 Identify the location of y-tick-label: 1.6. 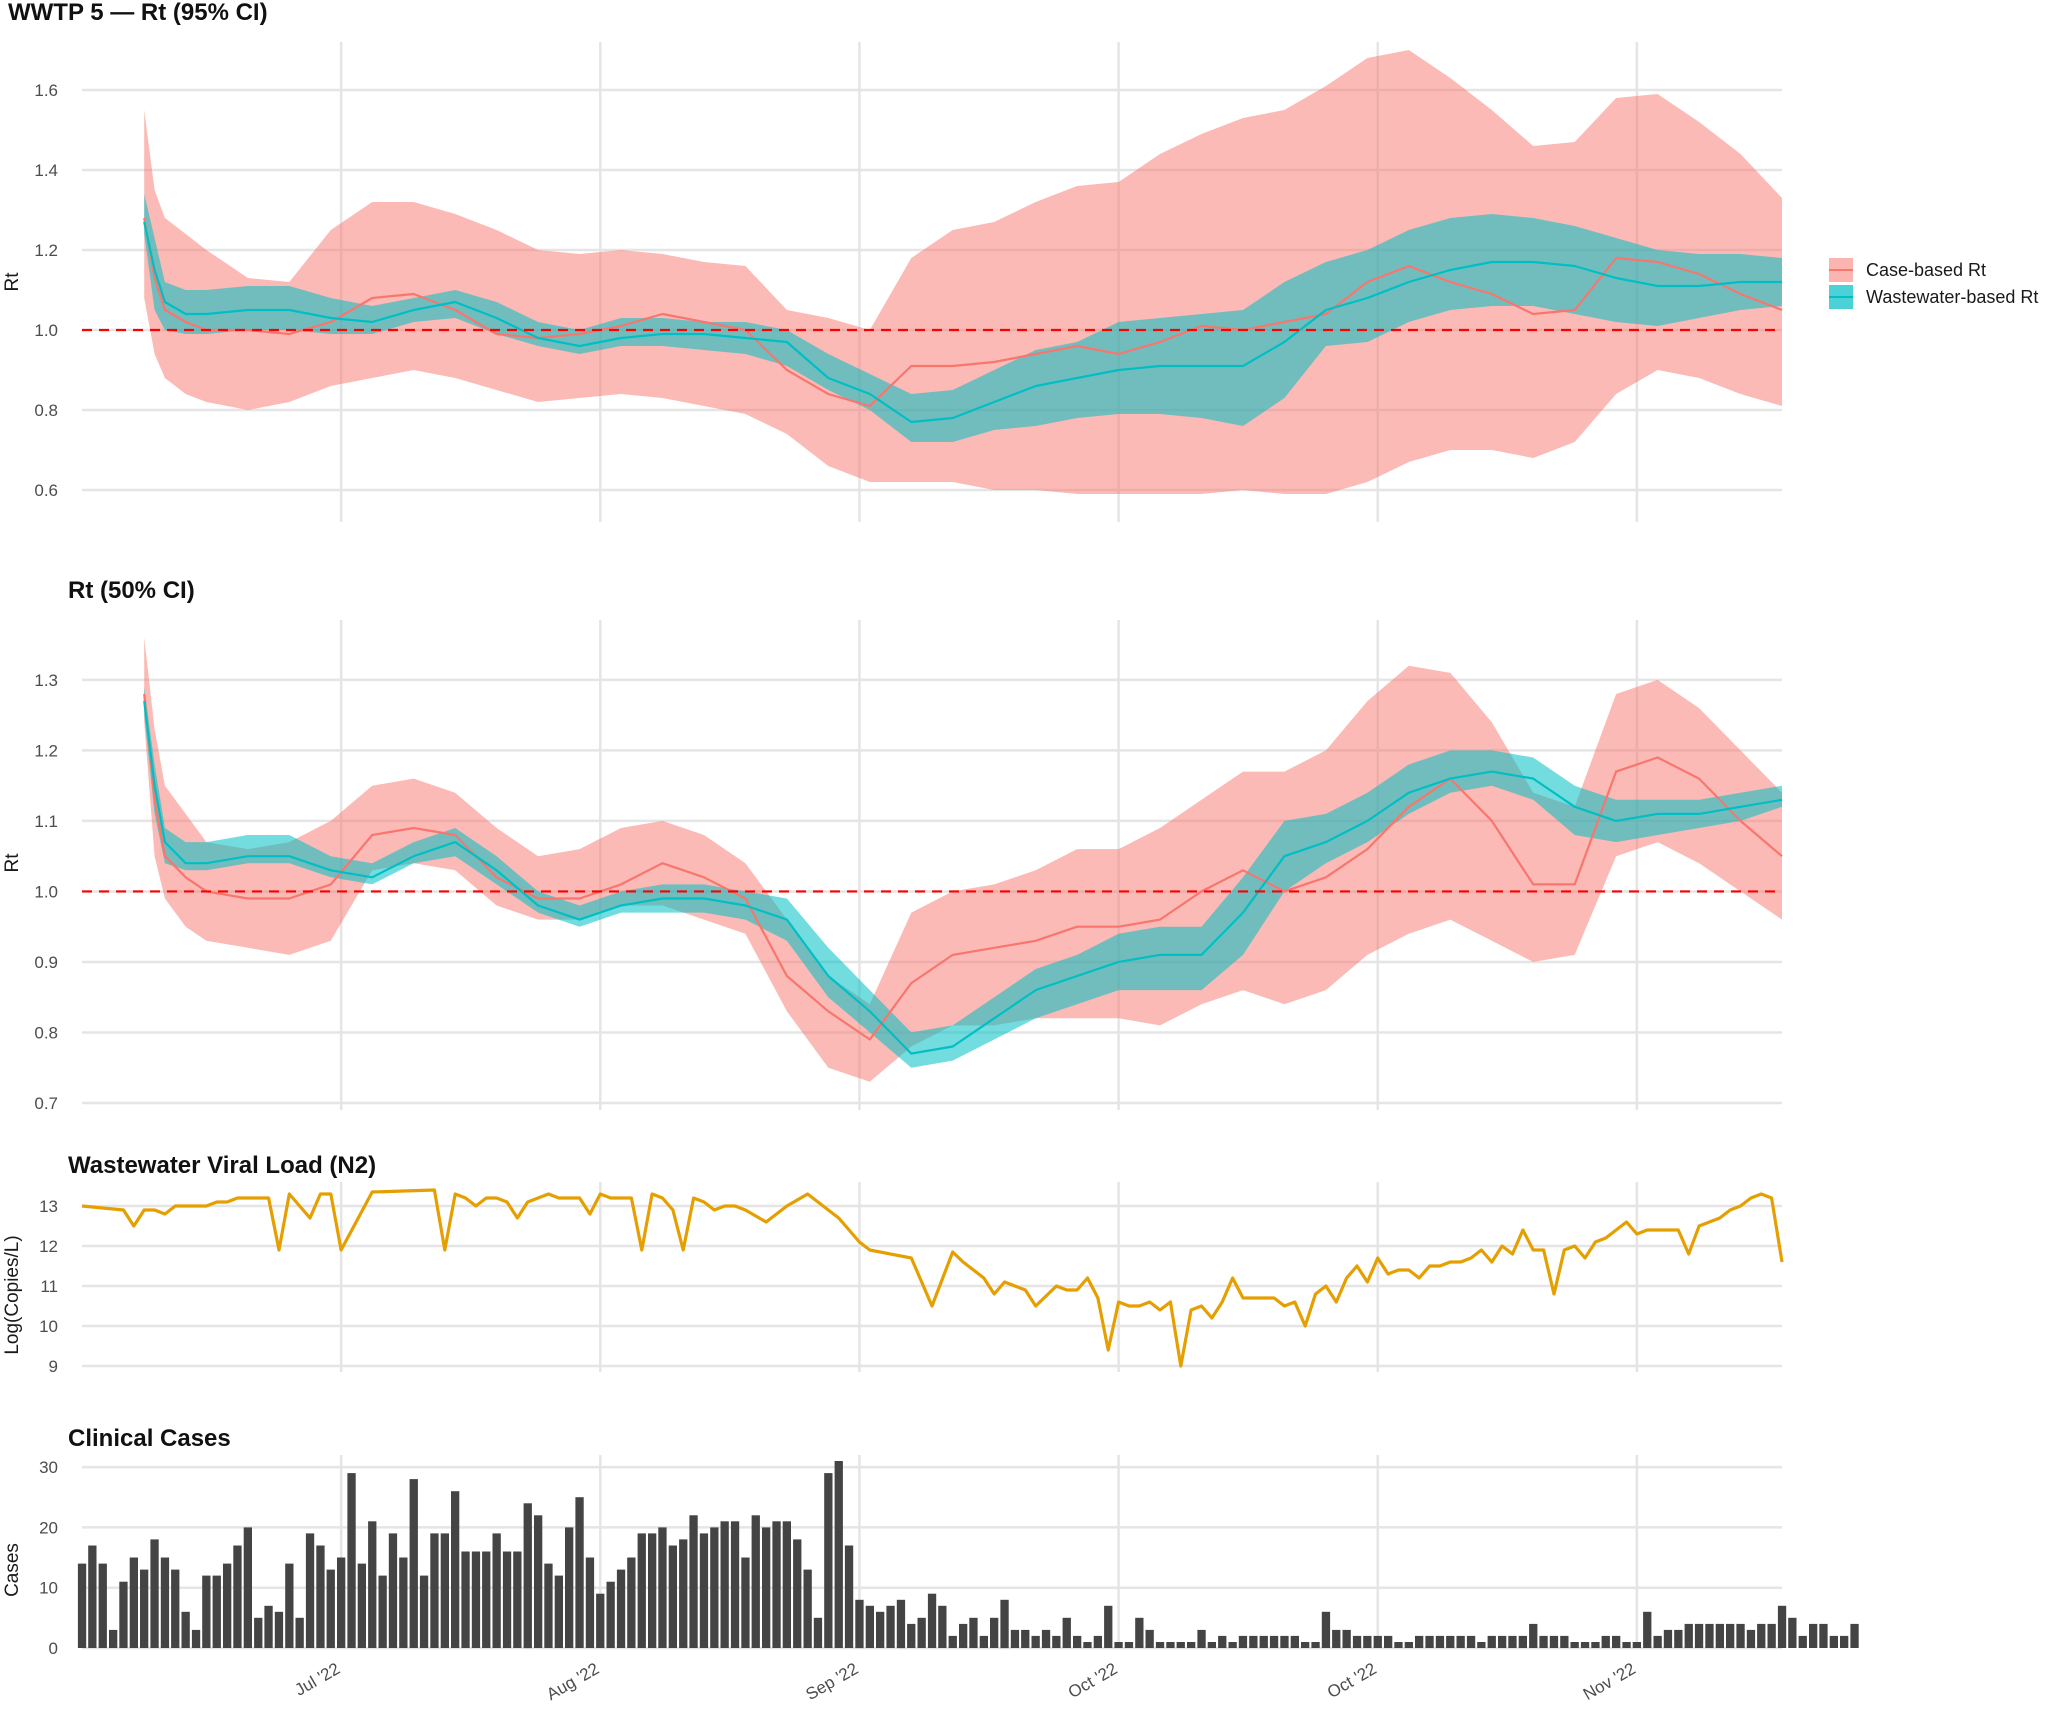
(46, 90).